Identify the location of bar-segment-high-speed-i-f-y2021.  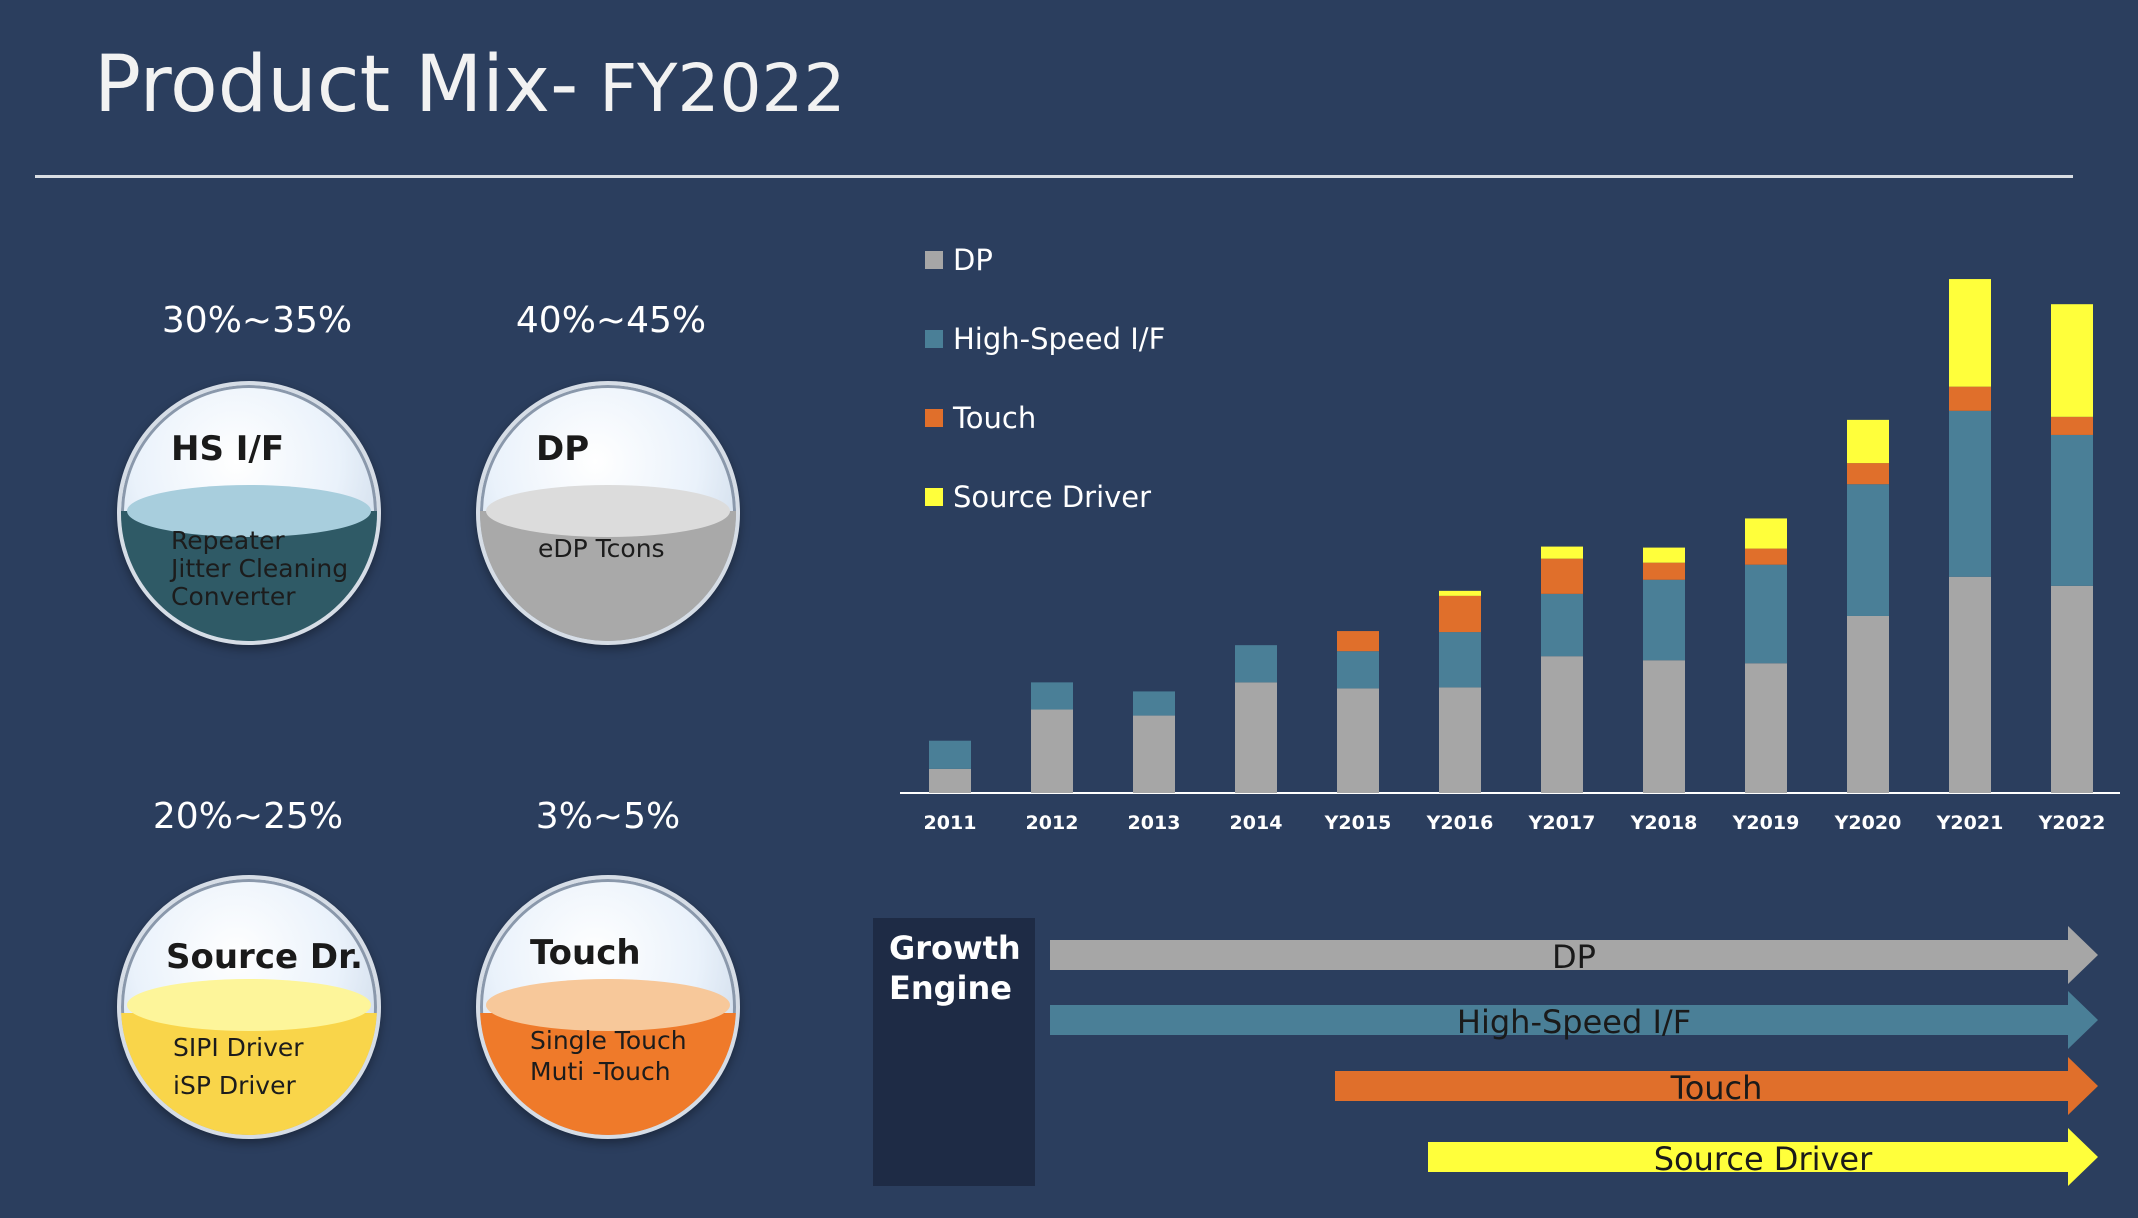
(1970, 493).